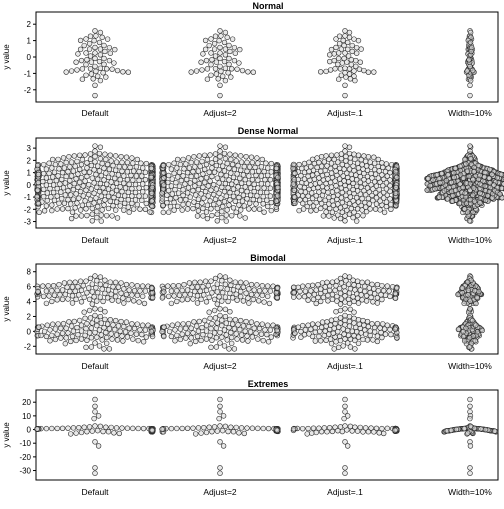  Describe the element at coordinates (345, 366) in the screenshot. I see `x-tick-label: Adjust=.1` at that location.